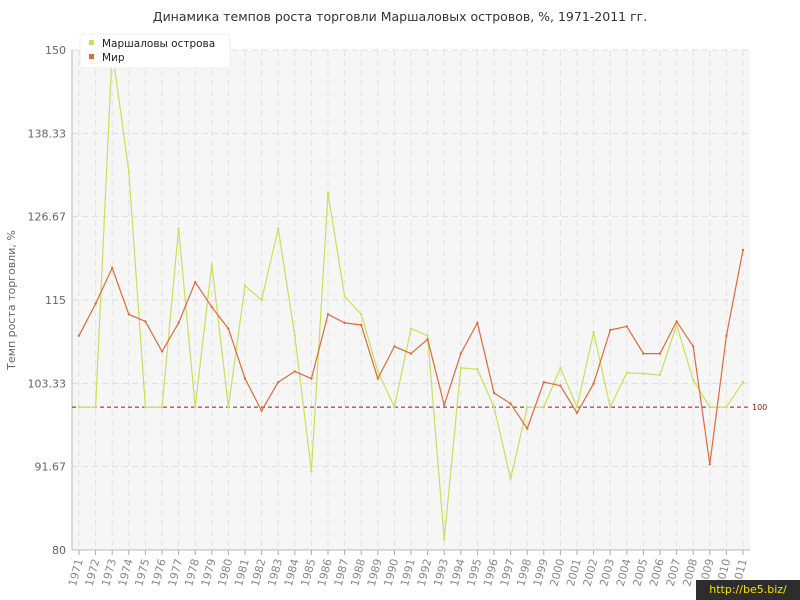 The image size is (800, 600). I want to click on legend: Маршаловы острова Мир, so click(155, 51).